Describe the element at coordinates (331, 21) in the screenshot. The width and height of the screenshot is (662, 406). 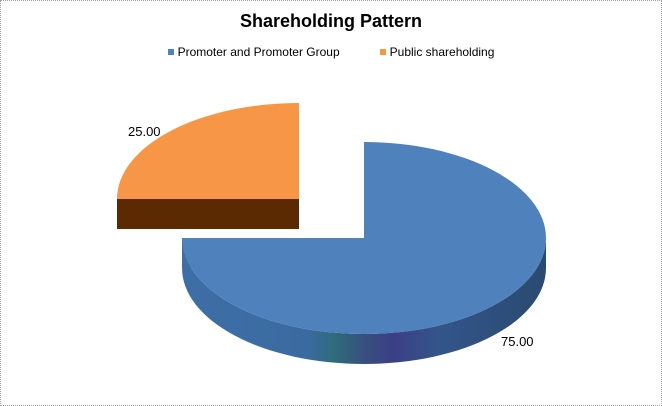
I see `chart-title: Shareholding Pattern` at that location.